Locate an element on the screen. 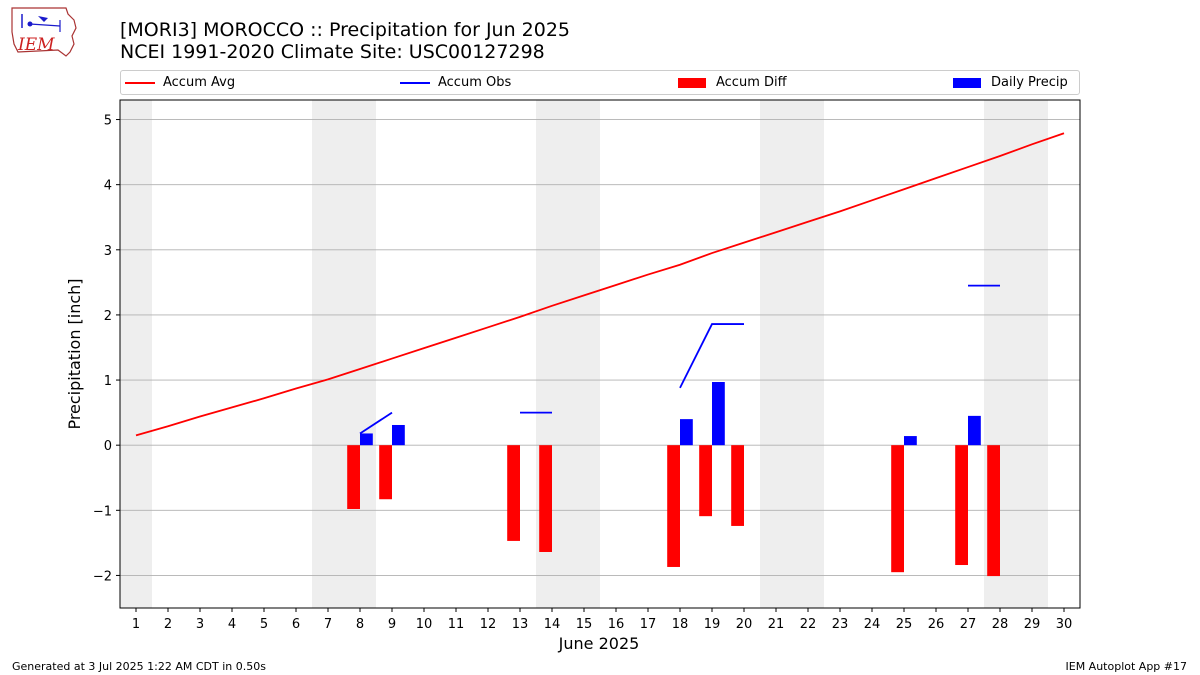  x-tick-label: 5 is located at coordinates (264, 624).